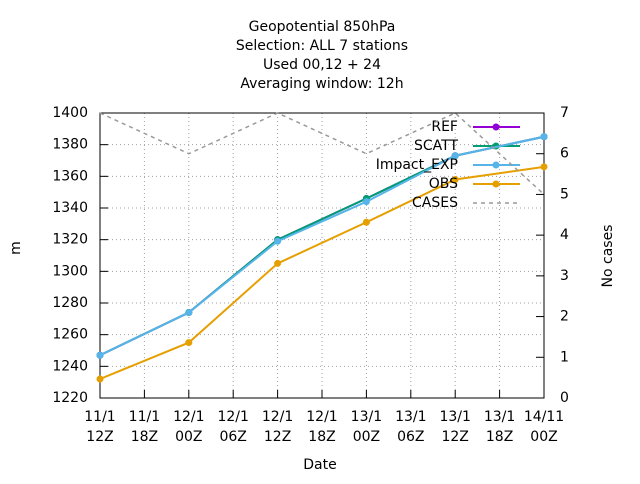 This screenshot has width=640, height=484. Describe the element at coordinates (16, 248) in the screenshot. I see `y-axis-label: m` at that location.